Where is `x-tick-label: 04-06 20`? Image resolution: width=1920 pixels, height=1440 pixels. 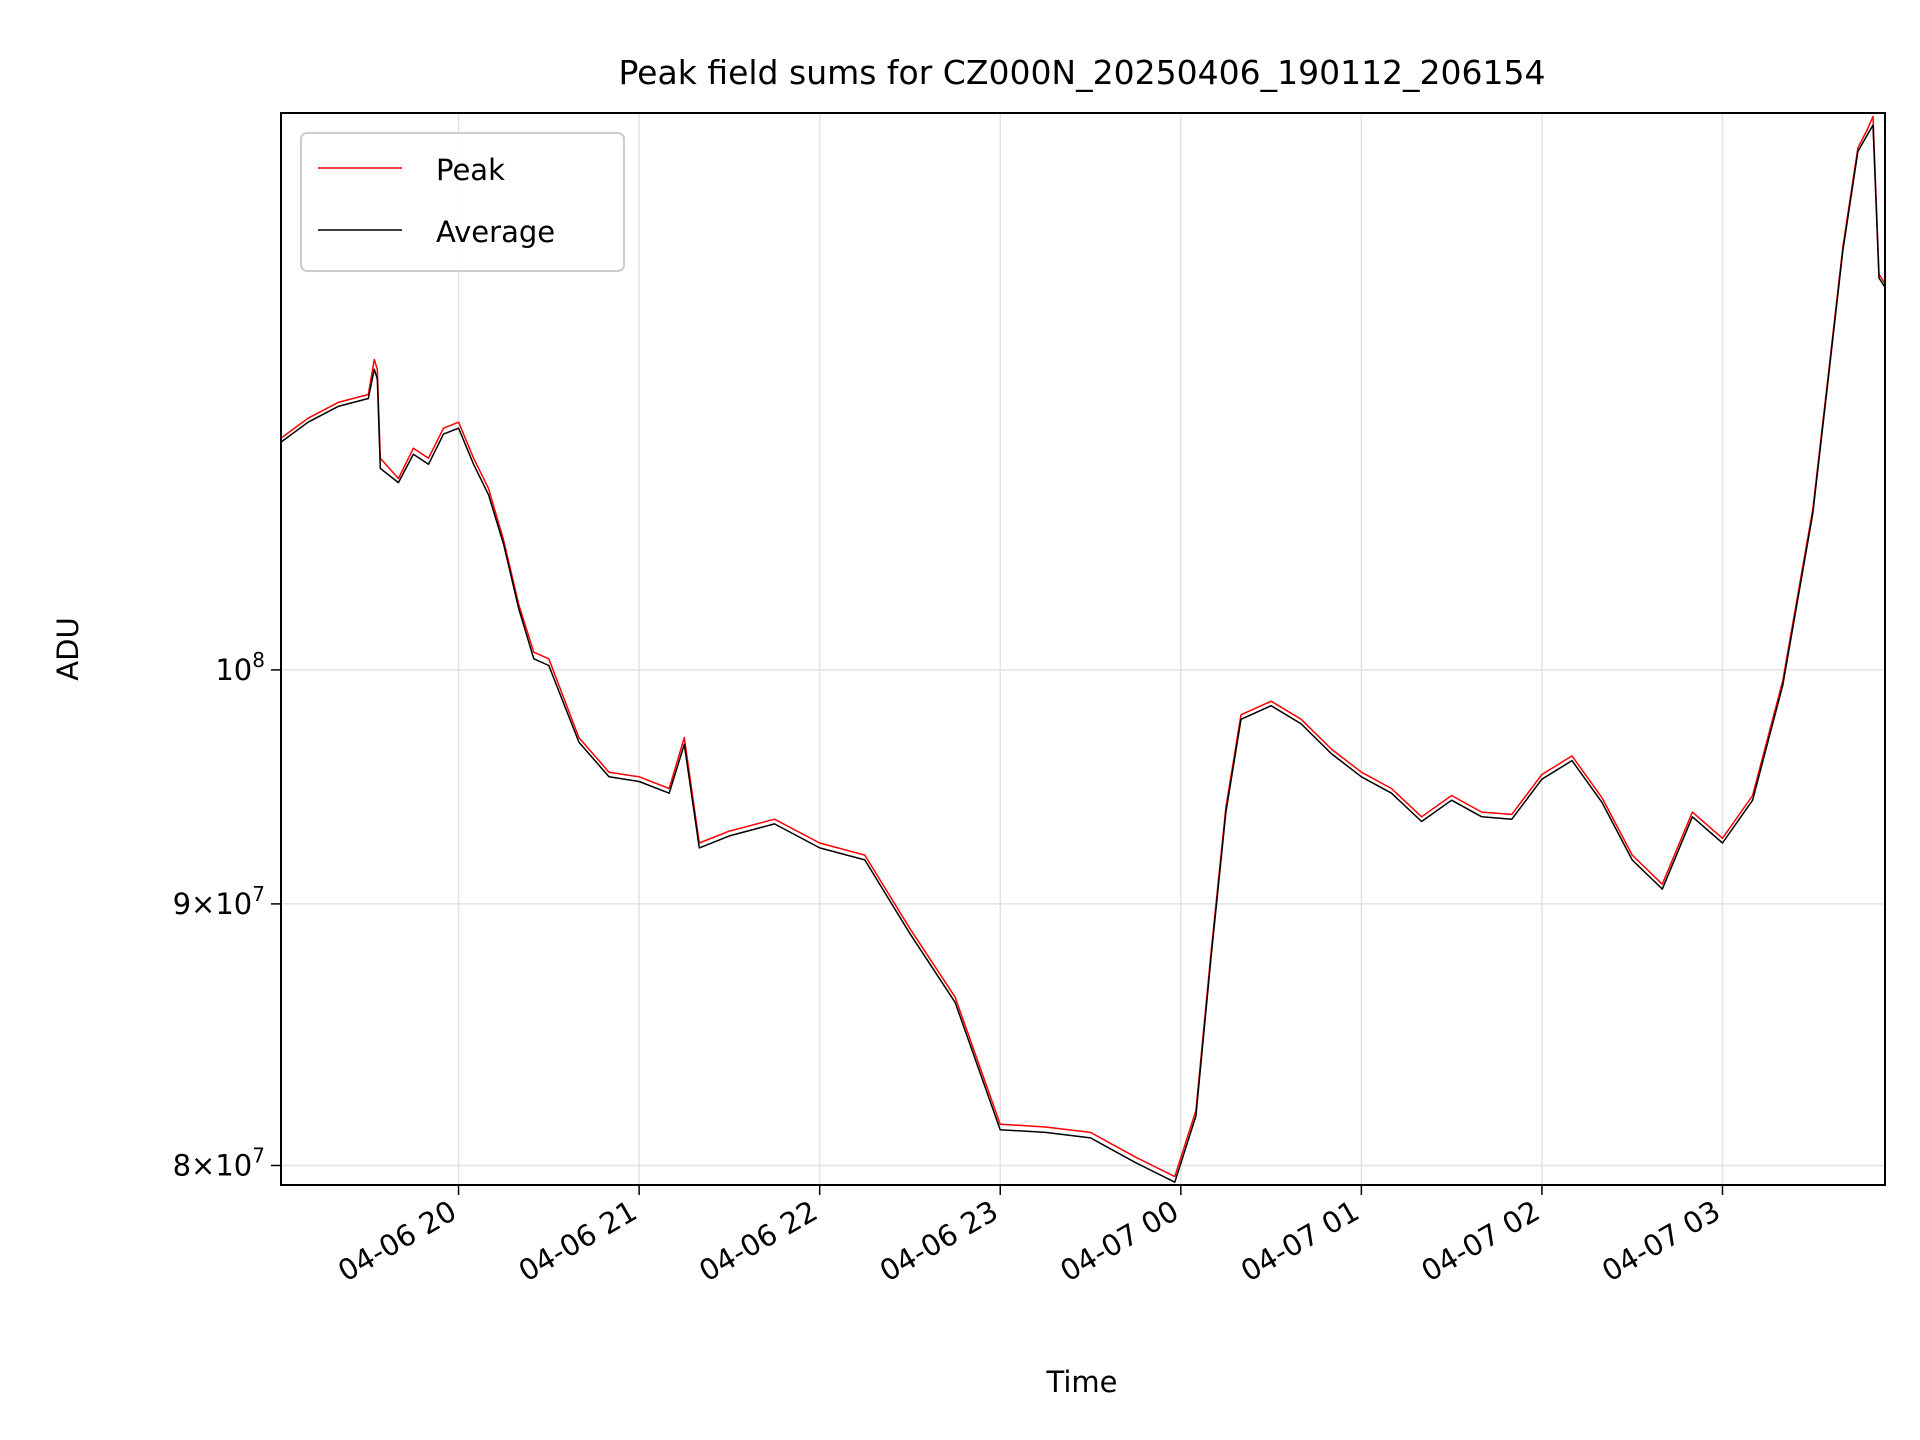 x-tick-label: 04-06 20 is located at coordinates (397, 1241).